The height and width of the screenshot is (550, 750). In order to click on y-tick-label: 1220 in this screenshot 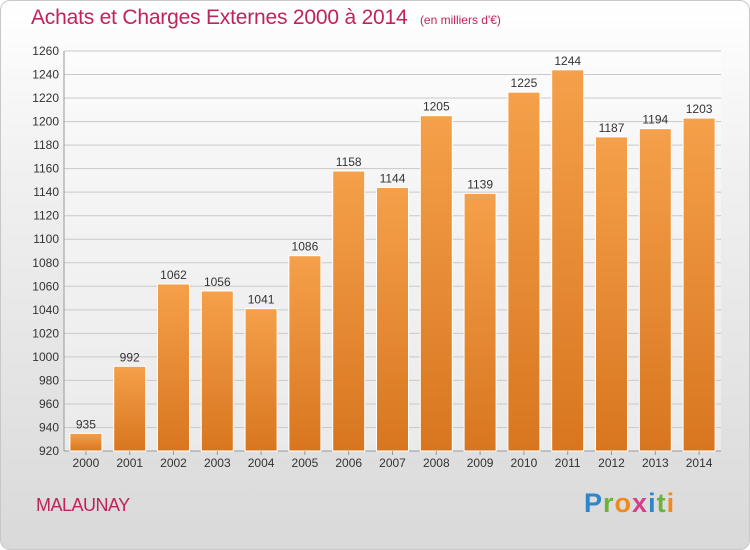, I will do `click(45, 98)`.